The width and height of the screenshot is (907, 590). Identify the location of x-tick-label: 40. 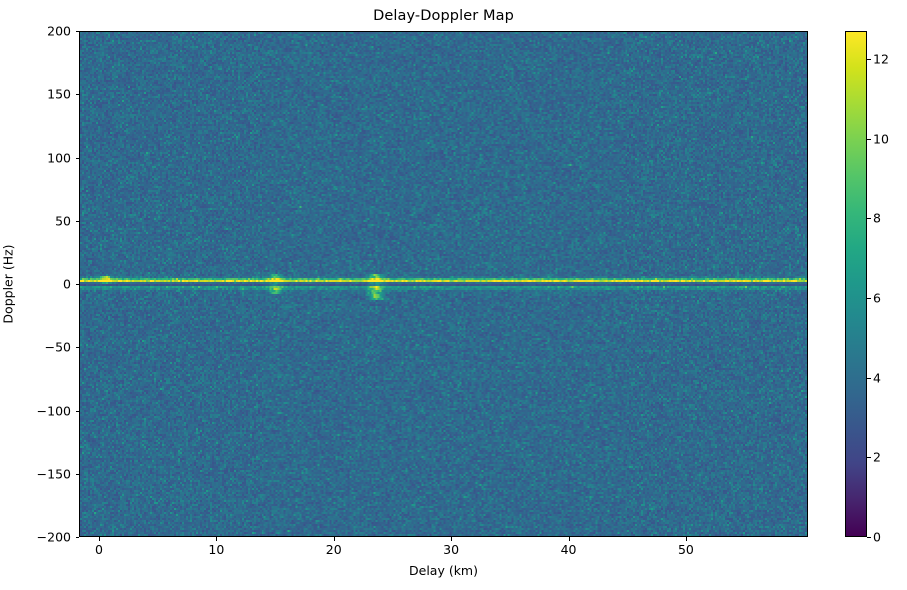
(568, 549).